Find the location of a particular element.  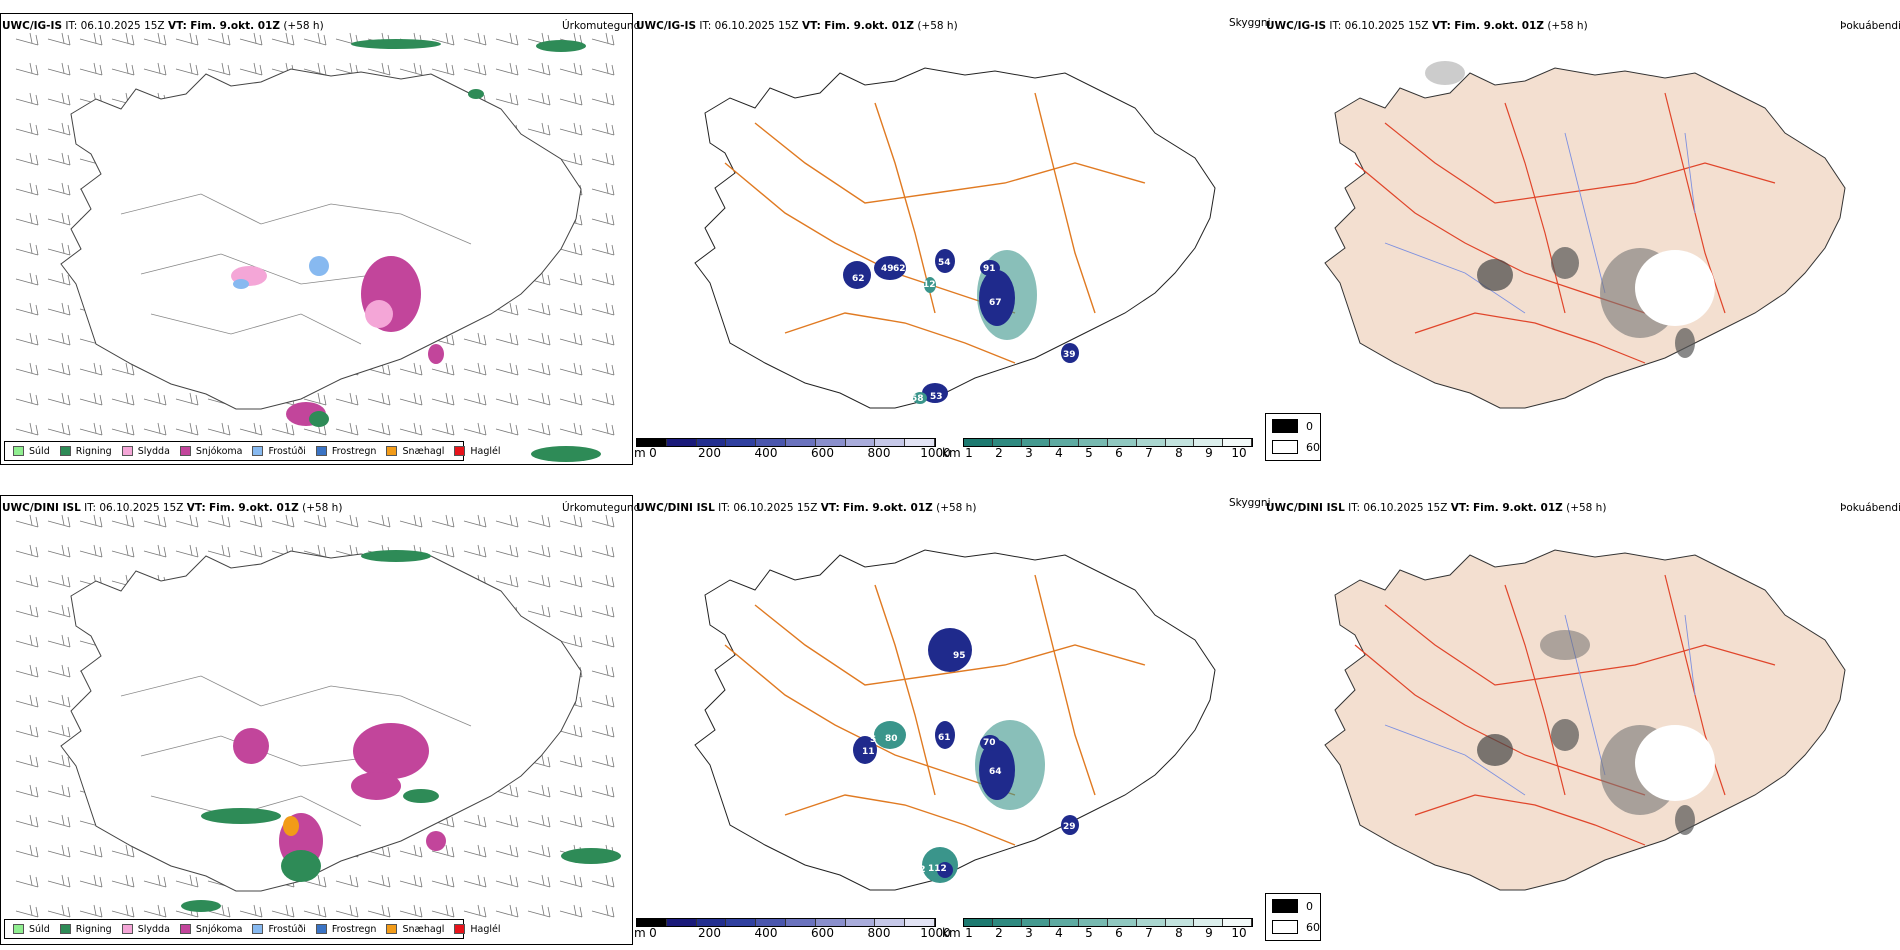

vis-label: 54 is located at coordinates (944, 263).